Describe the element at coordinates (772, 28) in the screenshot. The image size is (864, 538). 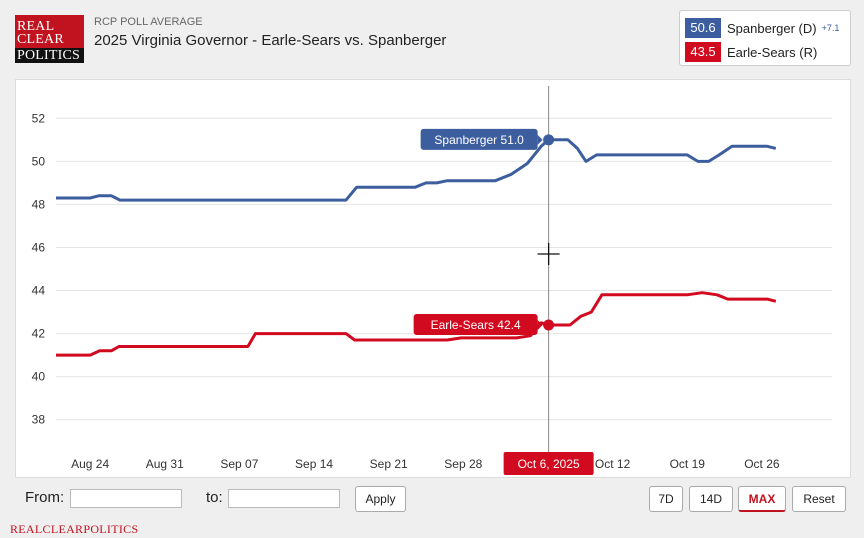
I see `legend-name-spanberger: Spanberger (D)` at that location.